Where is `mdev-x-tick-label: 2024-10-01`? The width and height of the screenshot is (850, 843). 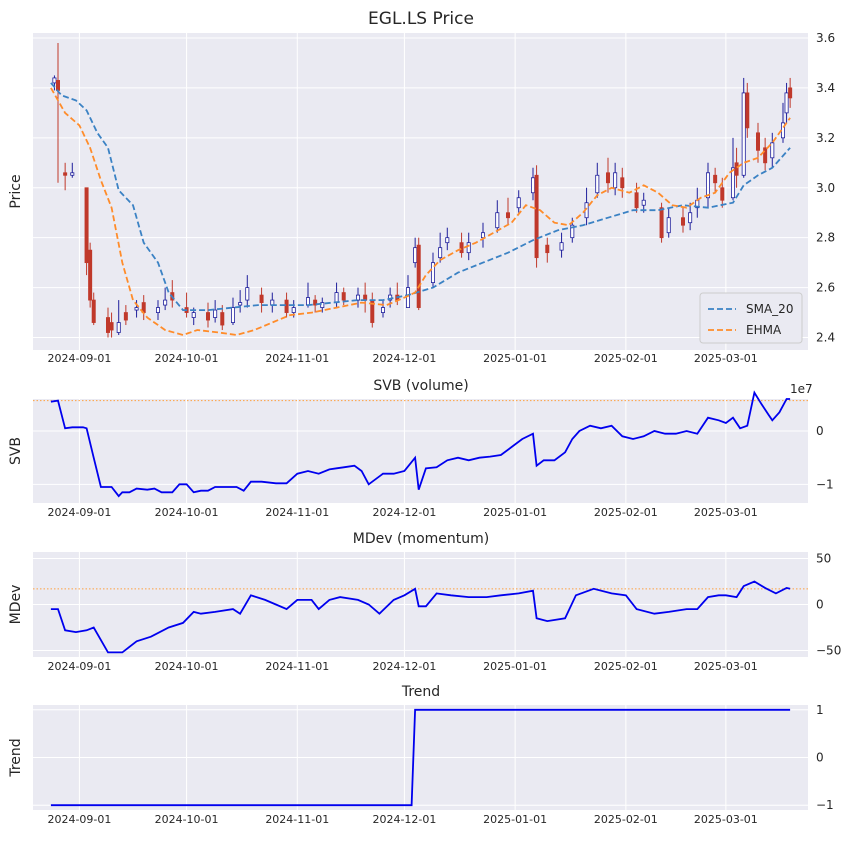
mdev-x-tick-label: 2024-10-01 is located at coordinates (187, 666).